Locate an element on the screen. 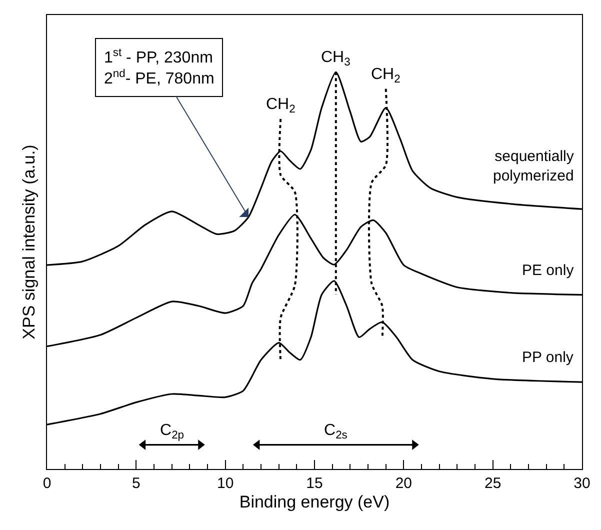 The image size is (601, 530). y-axis-title: XPS signal intensity (a.u.) is located at coordinates (29, 242).